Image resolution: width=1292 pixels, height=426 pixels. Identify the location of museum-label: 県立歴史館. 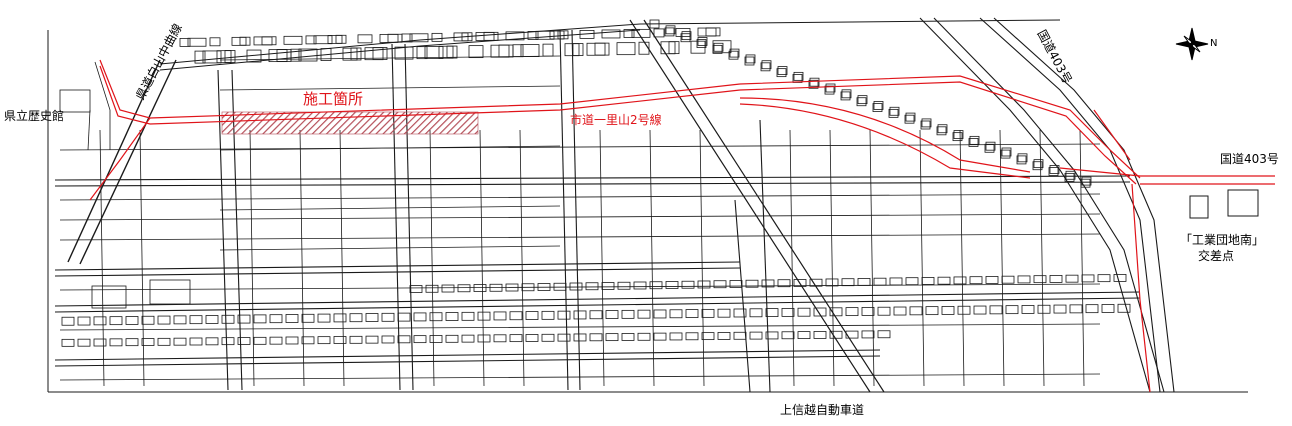
(34, 116).